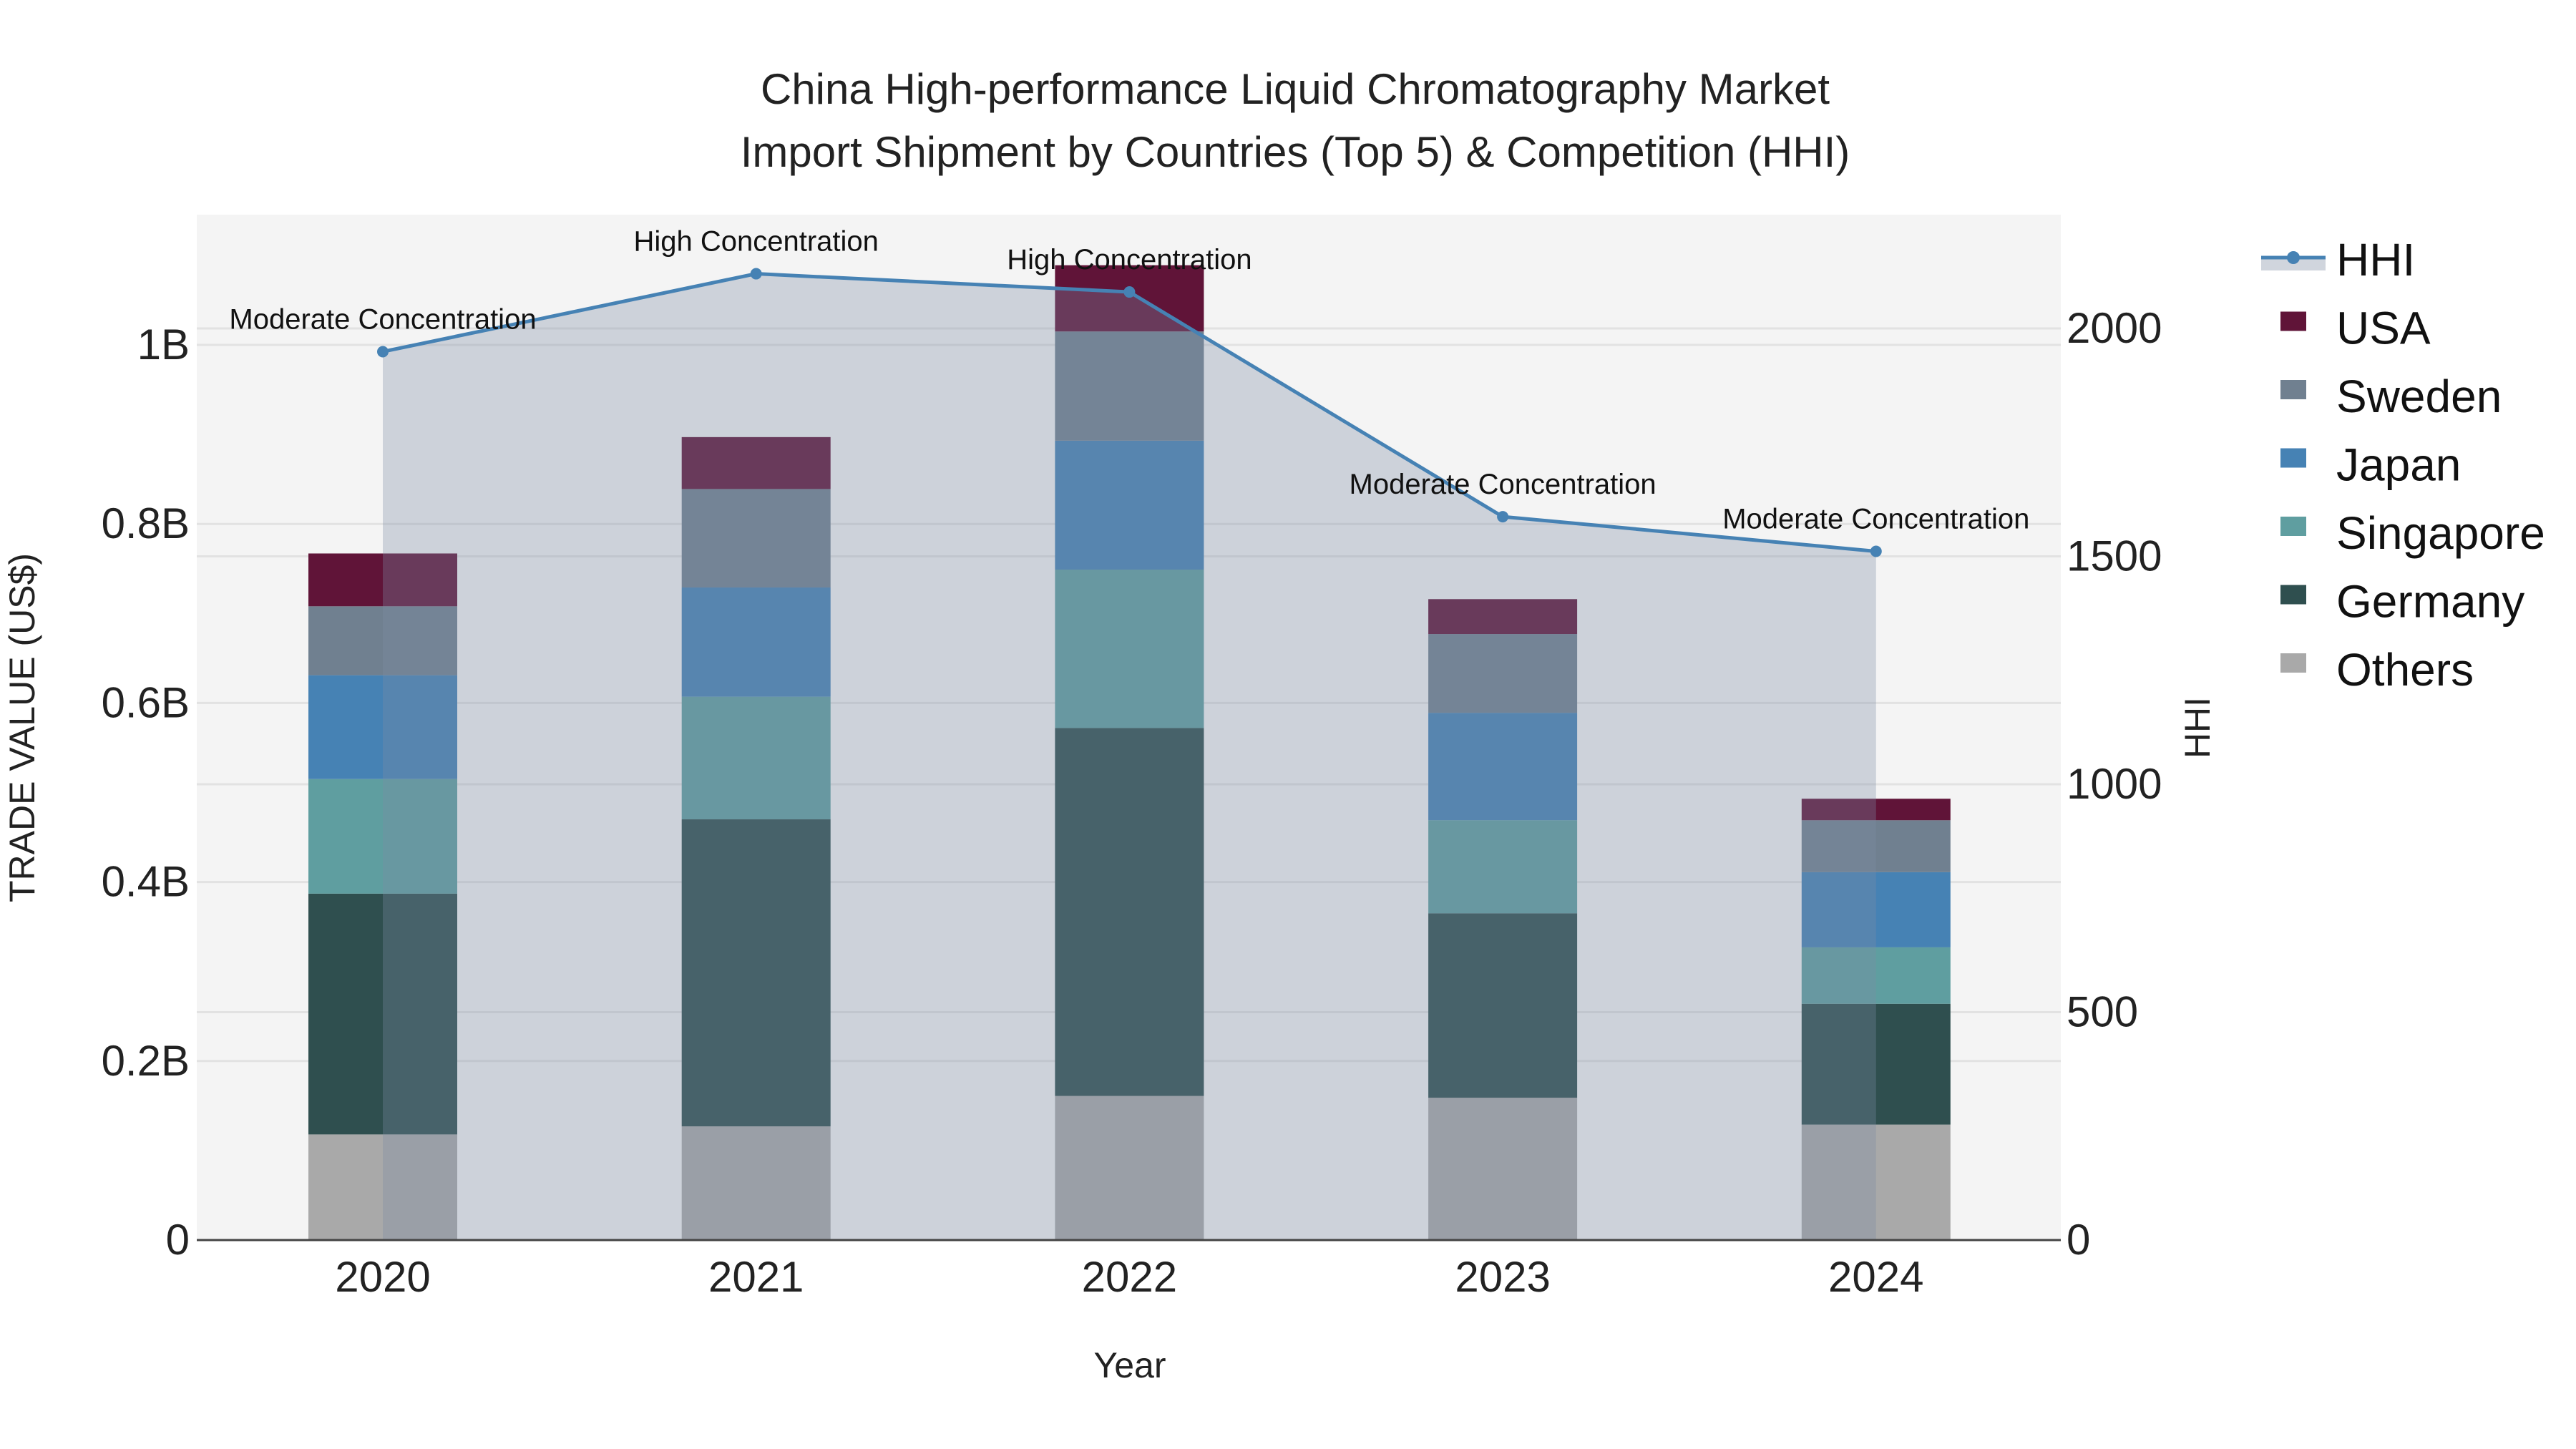  I want to click on legend-swatch-japan, so click(2293, 458).